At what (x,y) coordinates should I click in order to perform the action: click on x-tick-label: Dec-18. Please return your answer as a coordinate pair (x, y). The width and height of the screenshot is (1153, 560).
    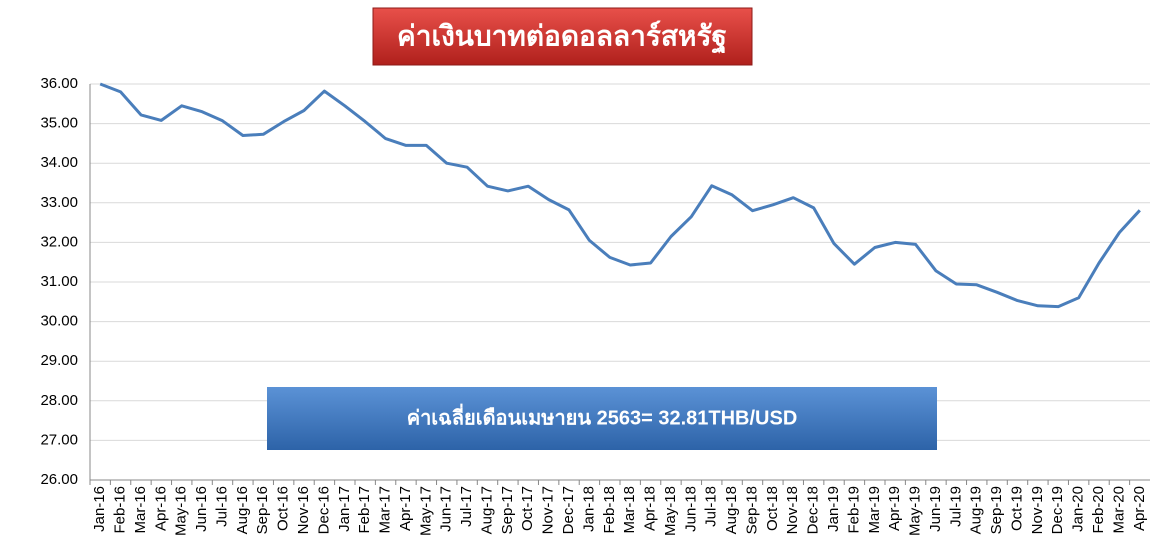
    Looking at the image, I should click on (813, 510).